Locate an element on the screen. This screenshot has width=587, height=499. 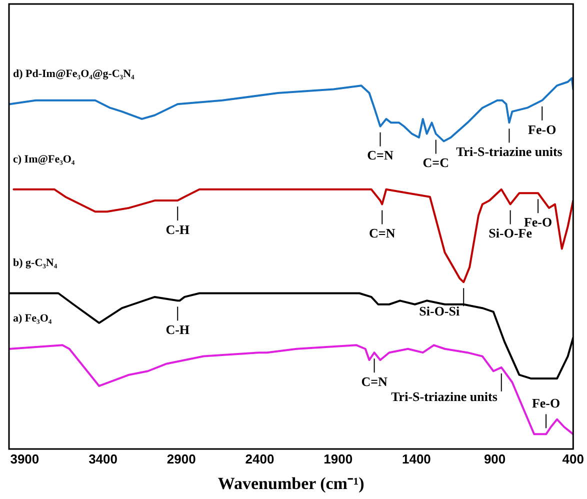
x-axis-title: Wavenumber (cm⁻¹) is located at coordinates (291, 484).